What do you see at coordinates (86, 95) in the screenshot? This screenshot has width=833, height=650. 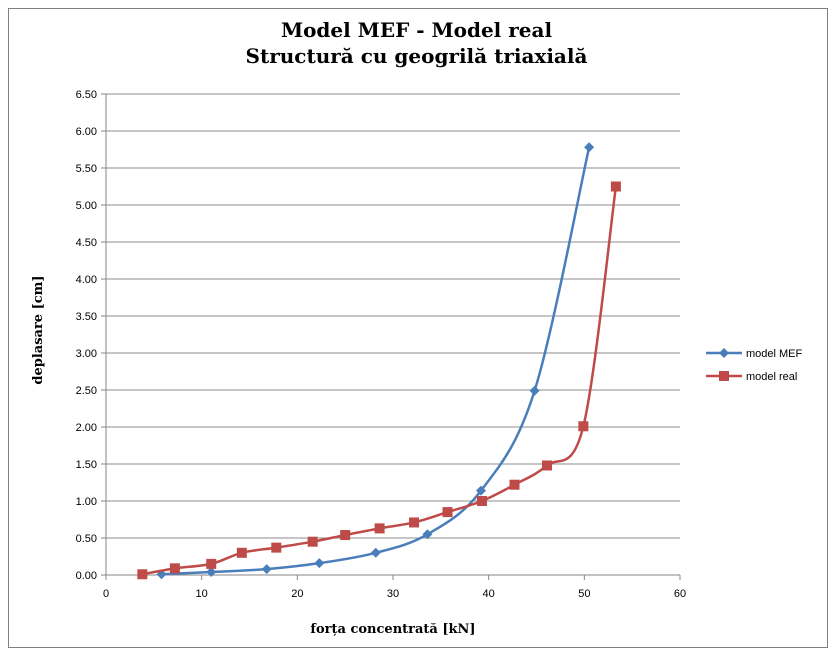 I see `y-tick-label: 6.50` at bounding box center [86, 95].